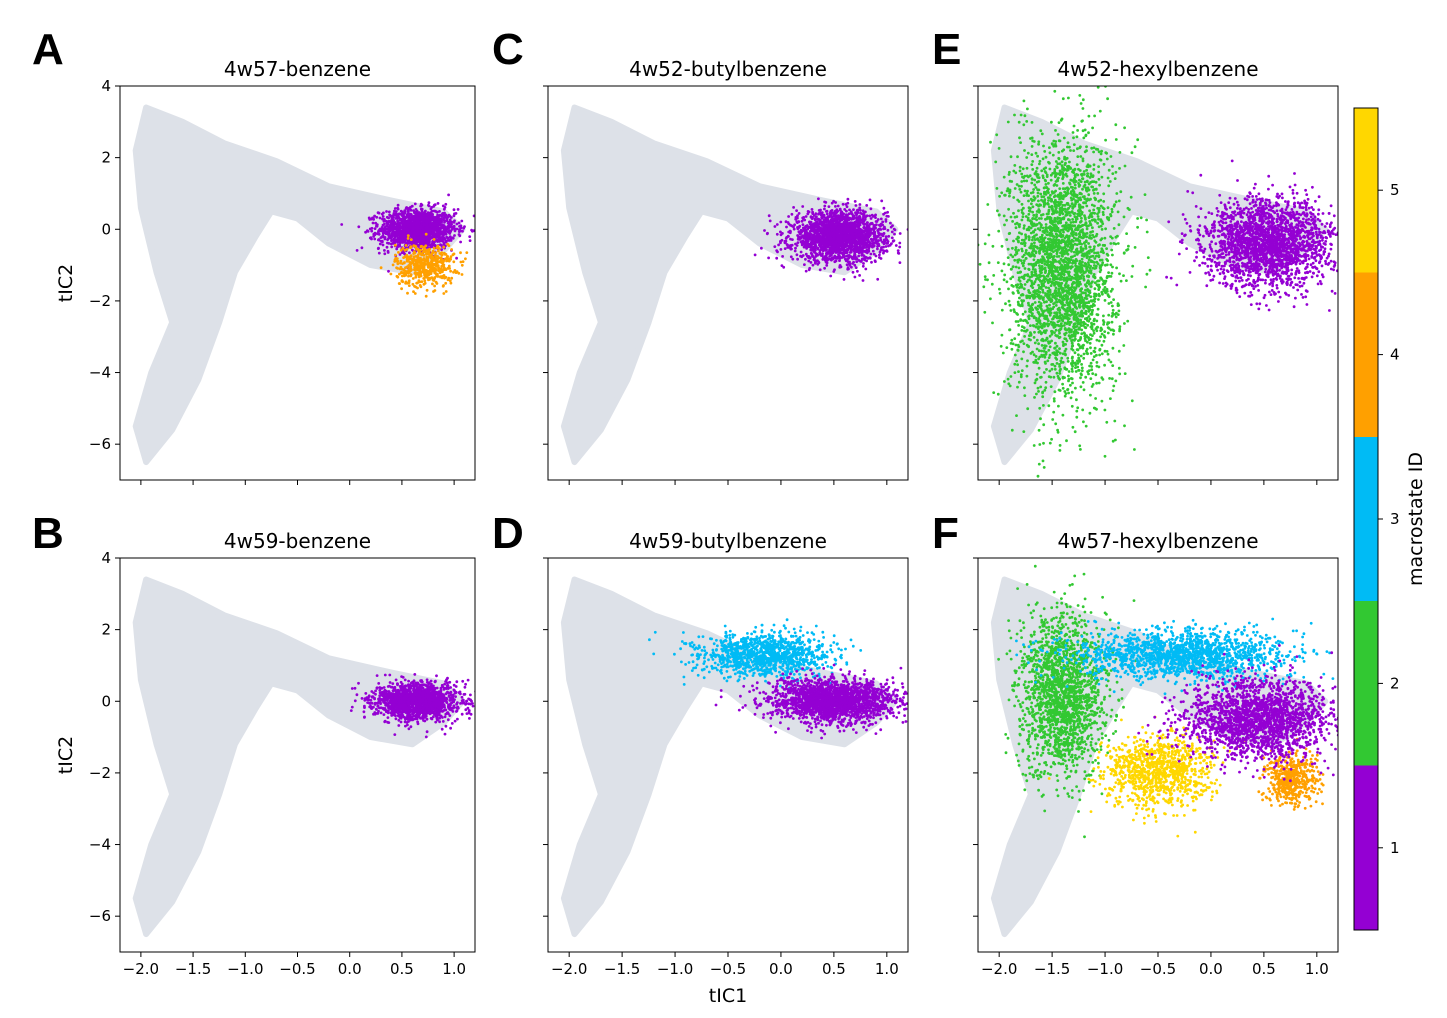 Image resolution: width=1447 pixels, height=1018 pixels. What do you see at coordinates (299, 285) in the screenshot?
I see `background-landscape` at bounding box center [299, 285].